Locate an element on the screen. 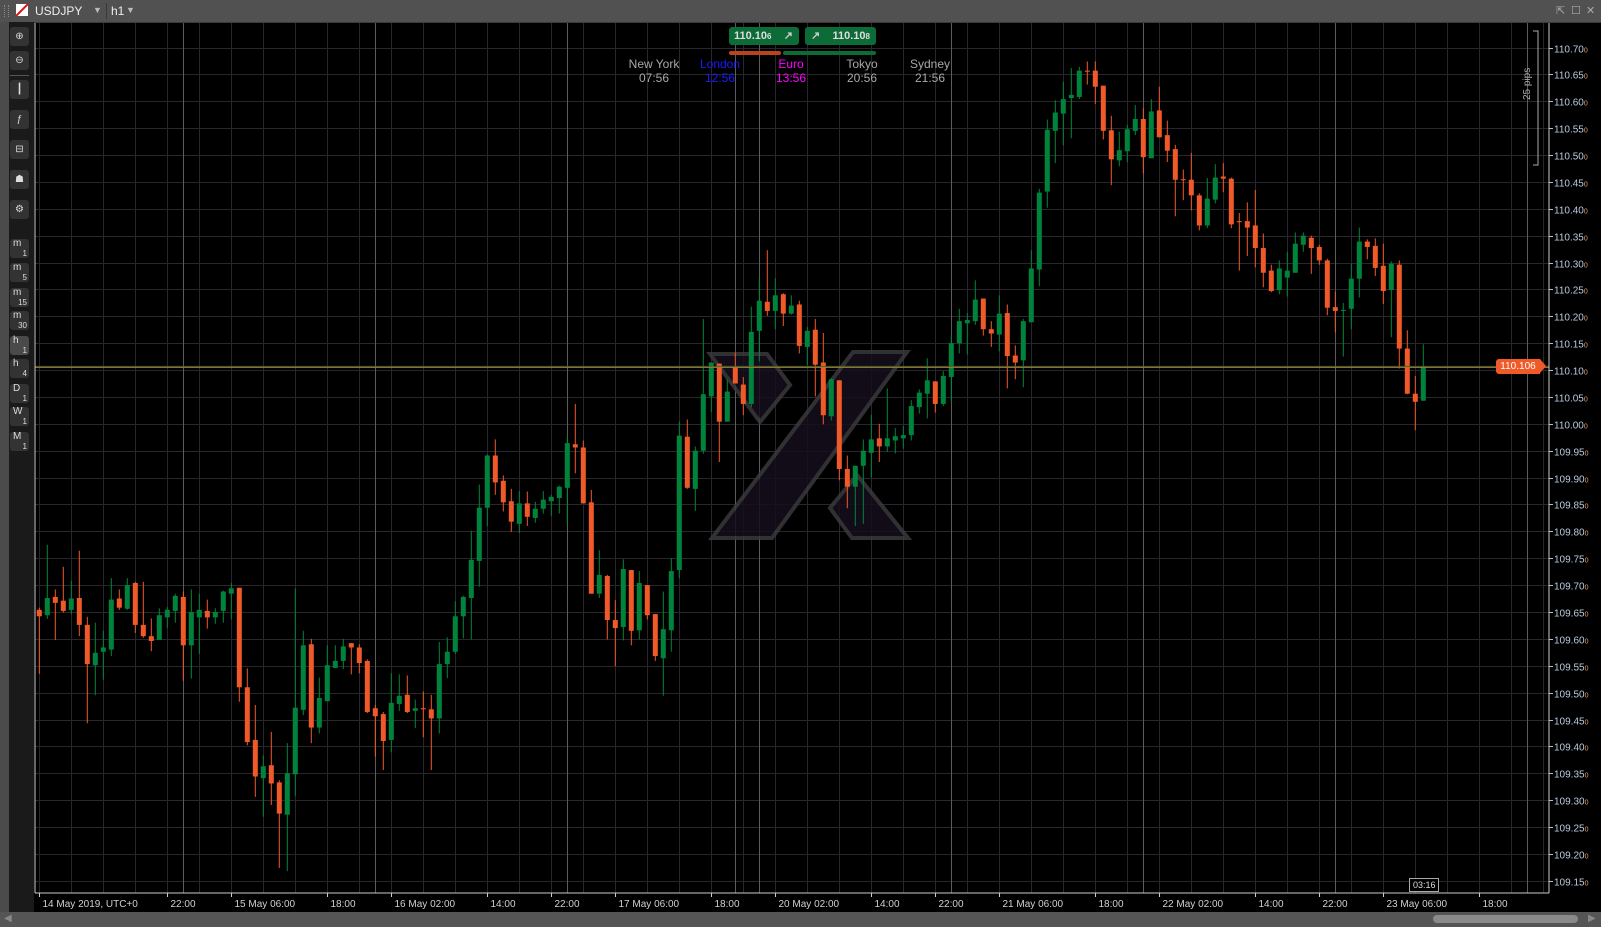  y-tick-label: 110.200 is located at coordinates (1571, 318).